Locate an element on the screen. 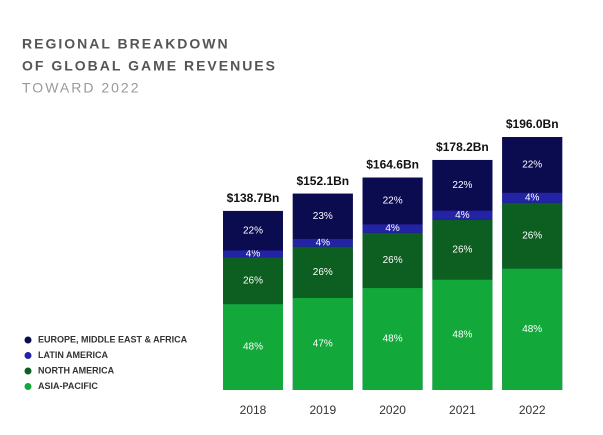 The image size is (603, 435). legend-label: ASIA-PACIFIC is located at coordinates (68, 386).